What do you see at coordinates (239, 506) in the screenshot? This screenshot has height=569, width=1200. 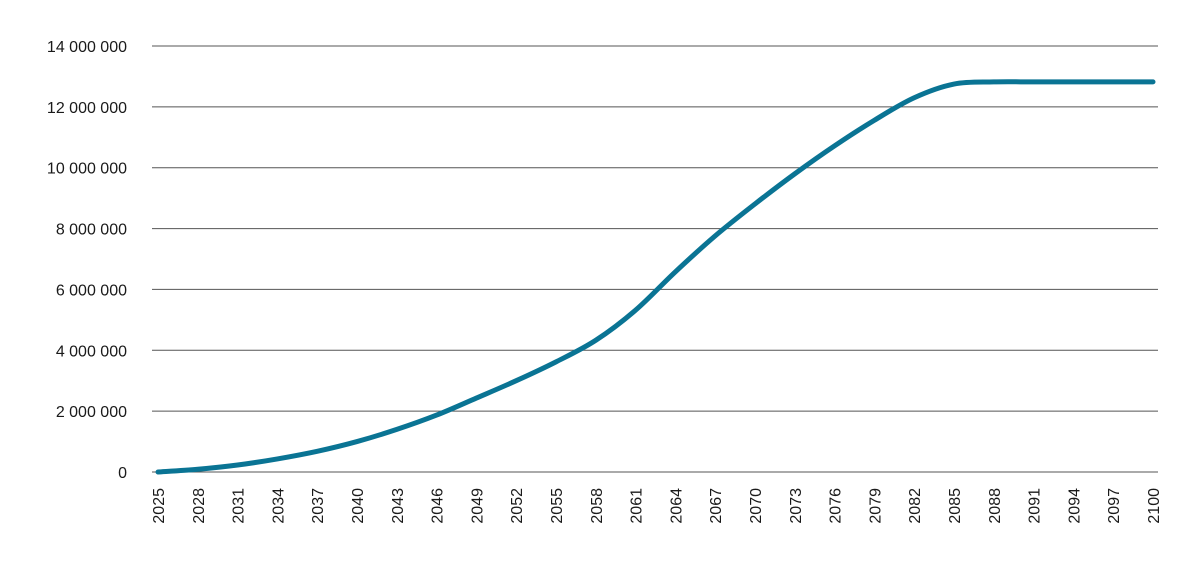 I see `x-tick-label: 2031` at bounding box center [239, 506].